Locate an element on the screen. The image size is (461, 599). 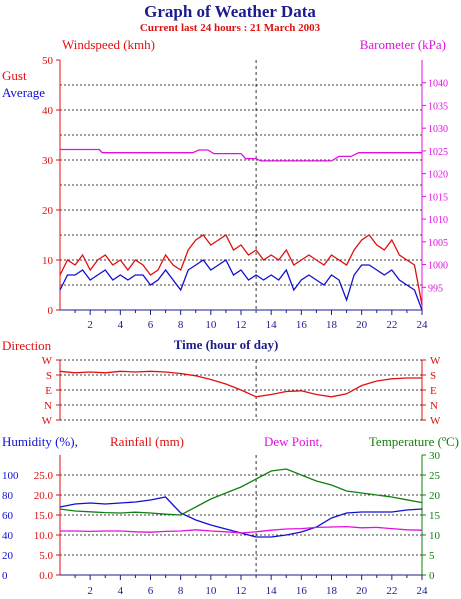
rainfall-tick-label: 5.0 is located at coordinates (46, 556).